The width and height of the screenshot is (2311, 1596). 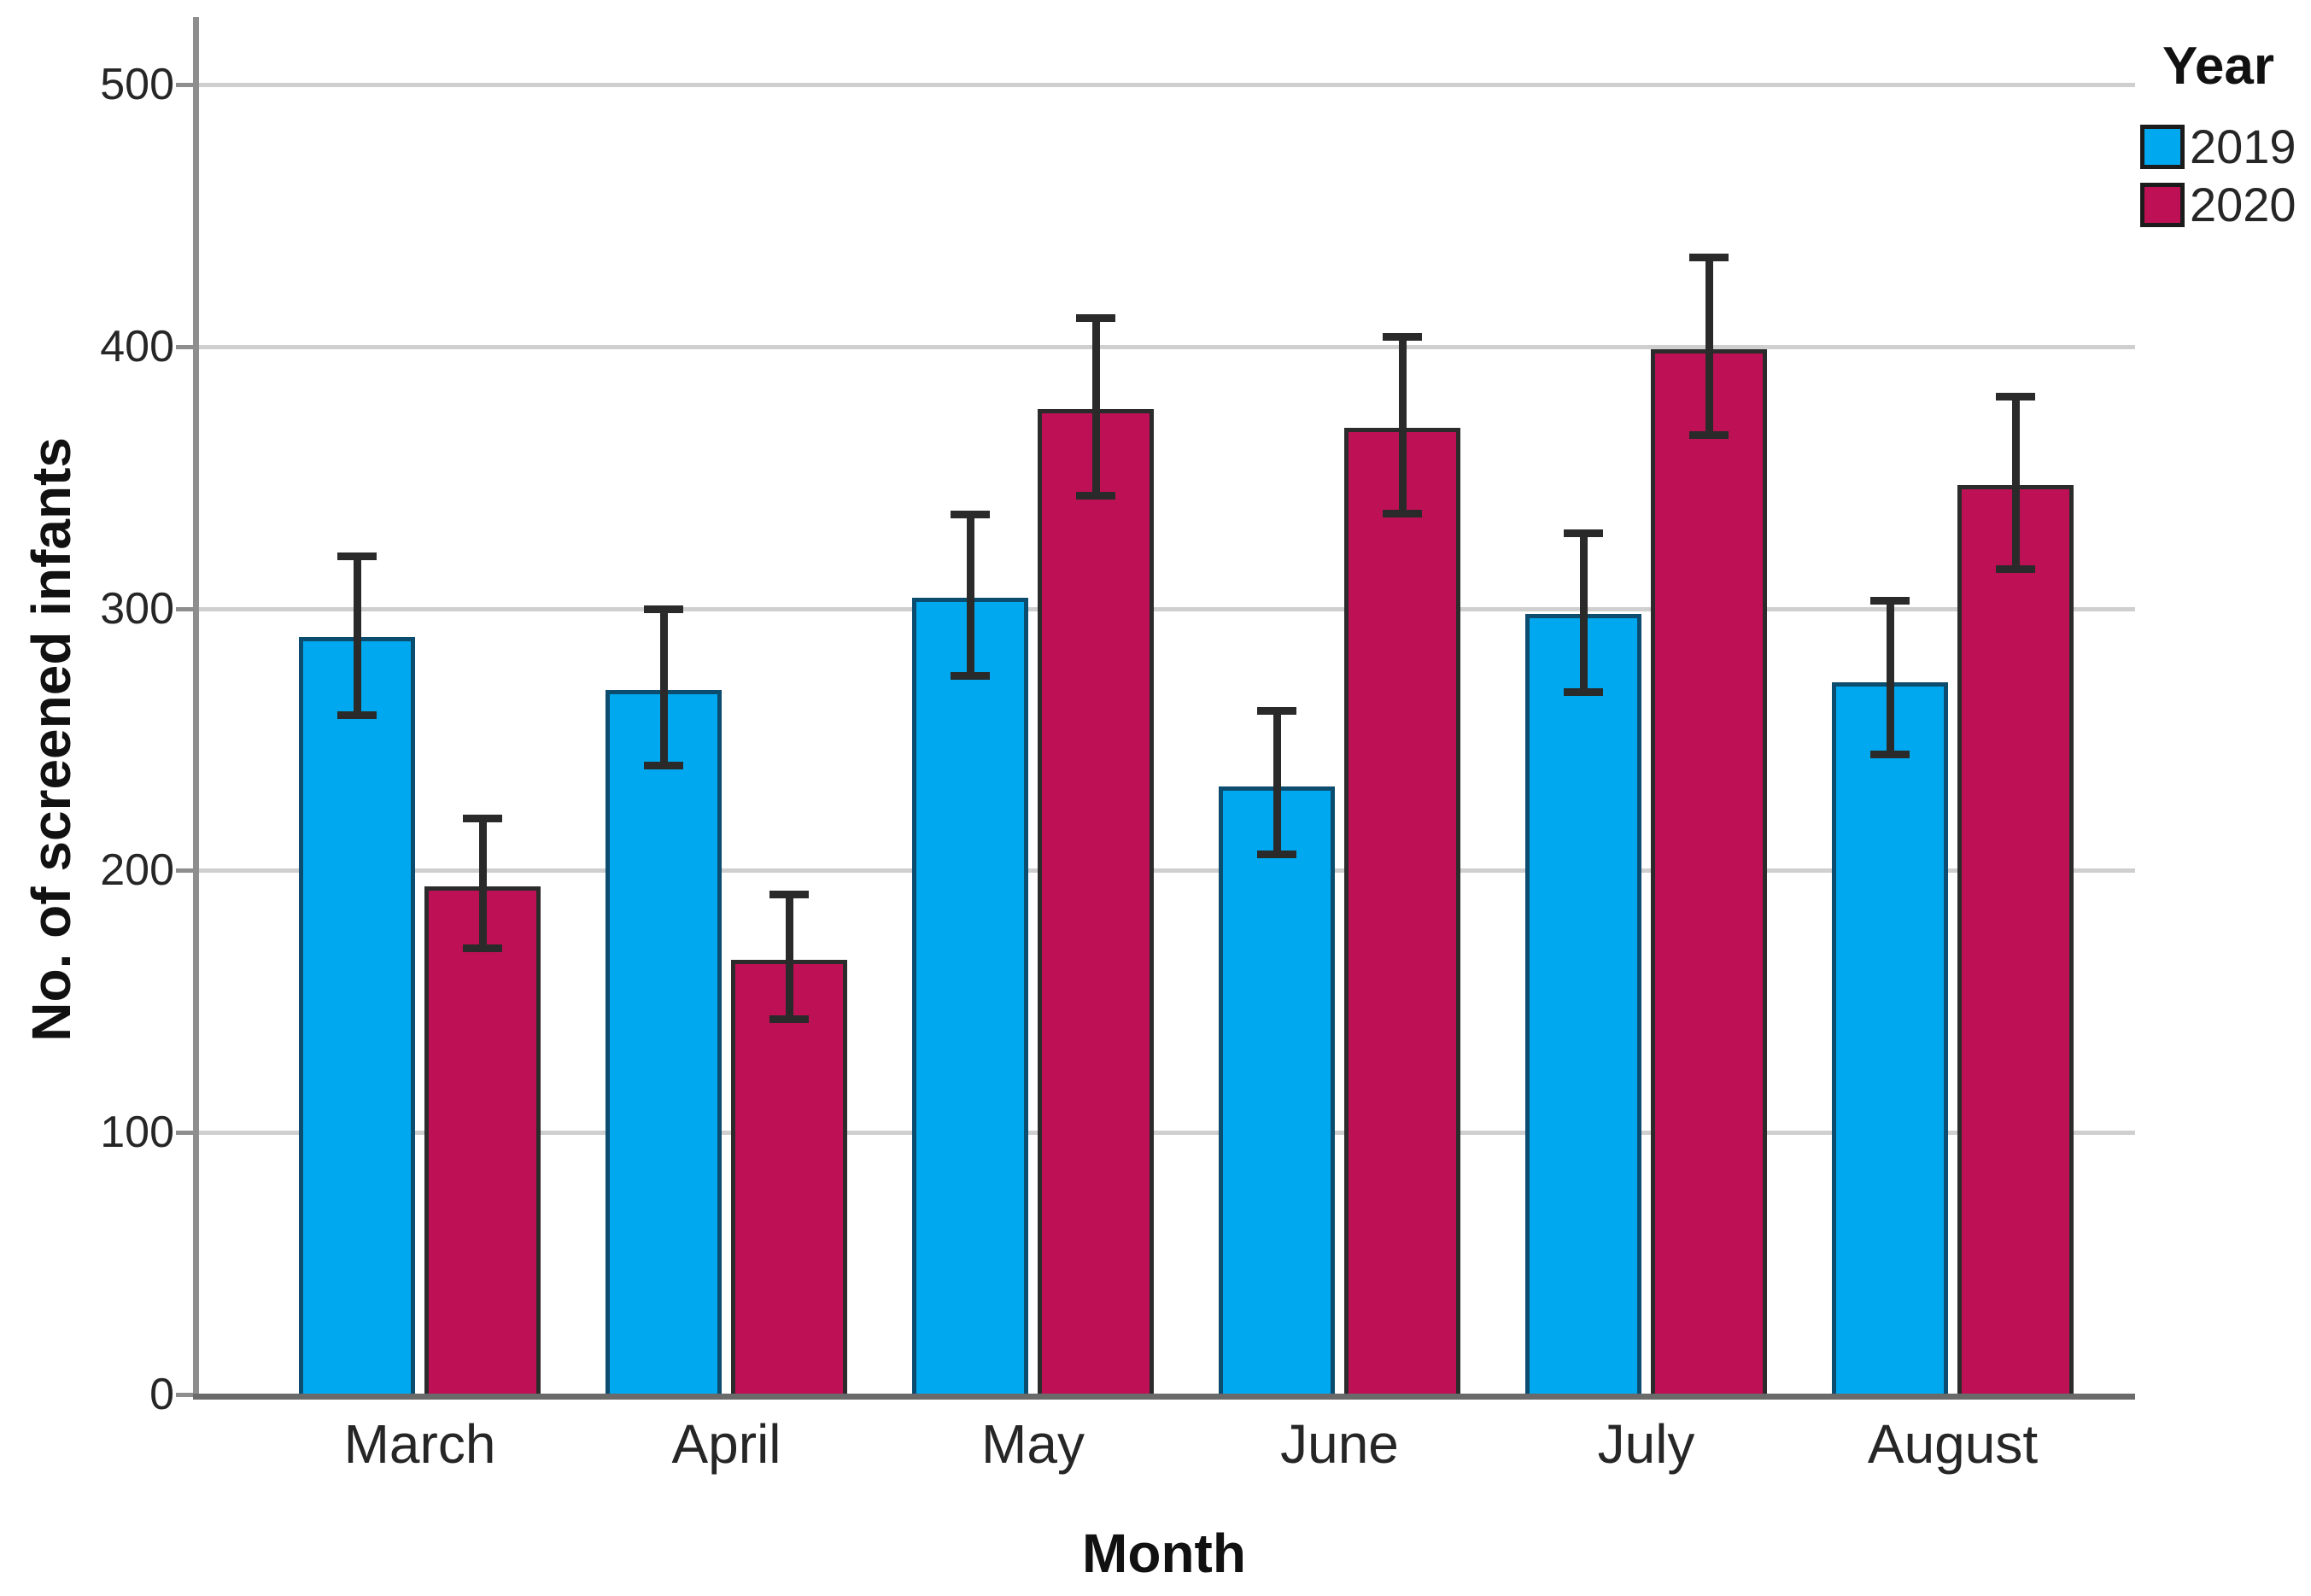 I want to click on y-tick-label-100: 100, so click(x=137, y=1133).